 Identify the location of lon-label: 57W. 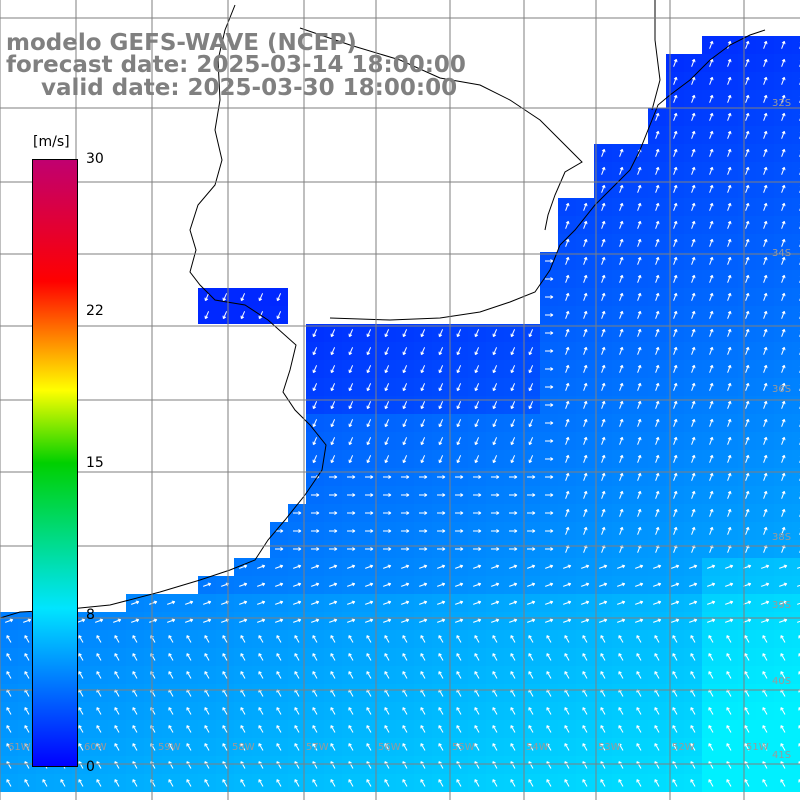
(317, 747).